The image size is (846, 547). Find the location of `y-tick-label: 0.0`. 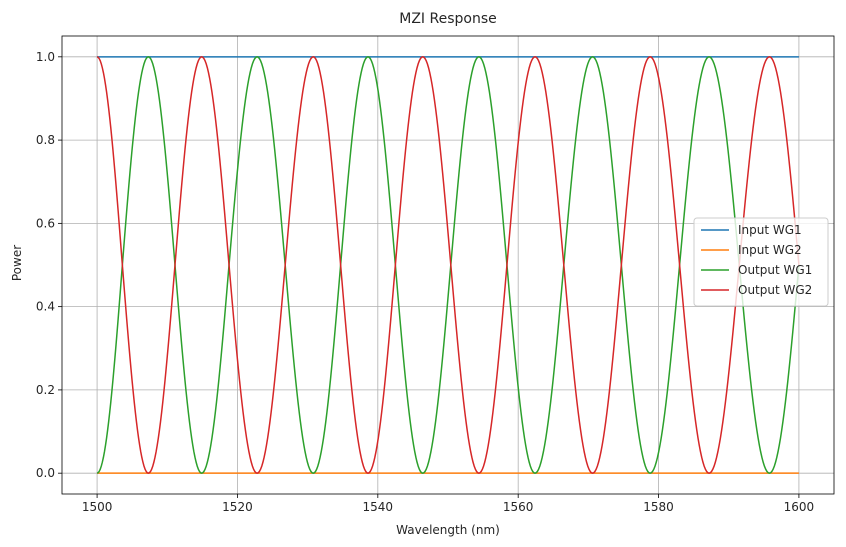

y-tick-label: 0.0 is located at coordinates (45, 473).